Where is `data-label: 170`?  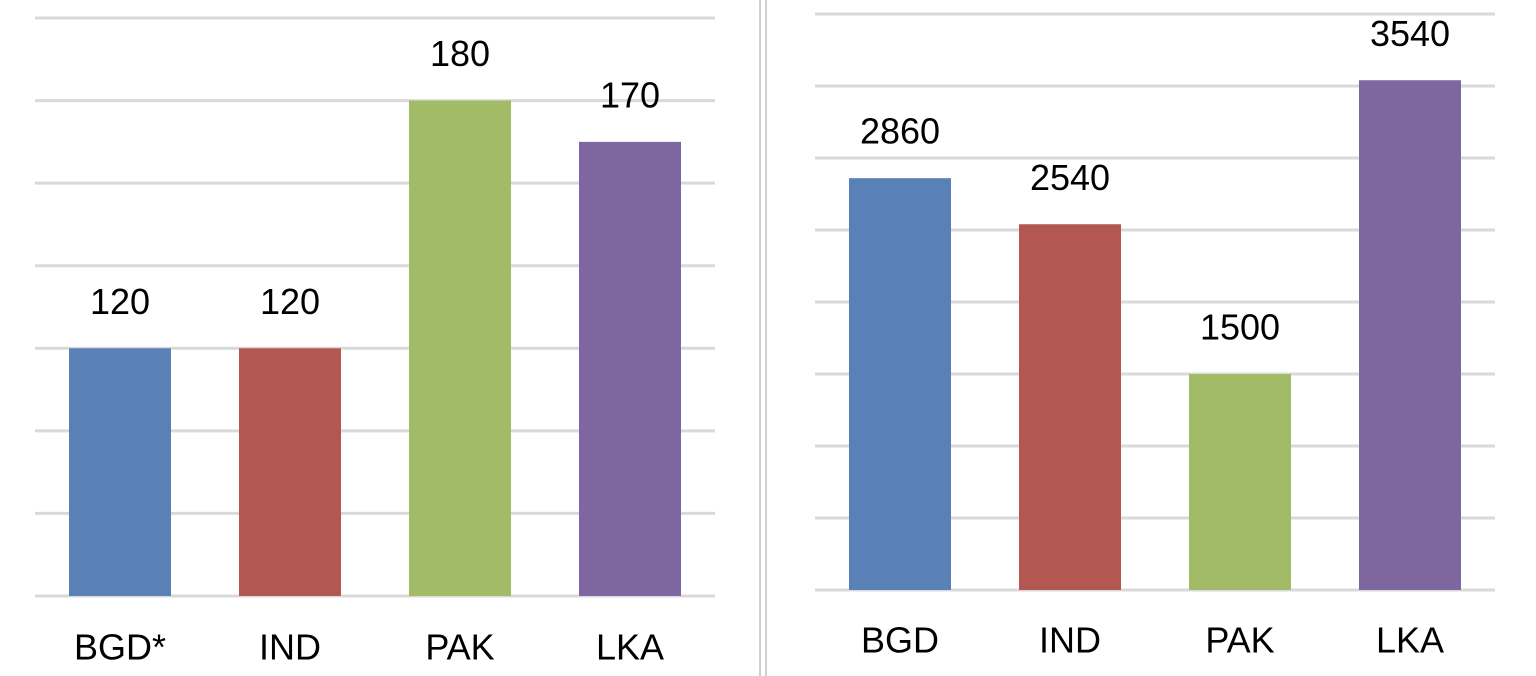
data-label: 170 is located at coordinates (630, 94).